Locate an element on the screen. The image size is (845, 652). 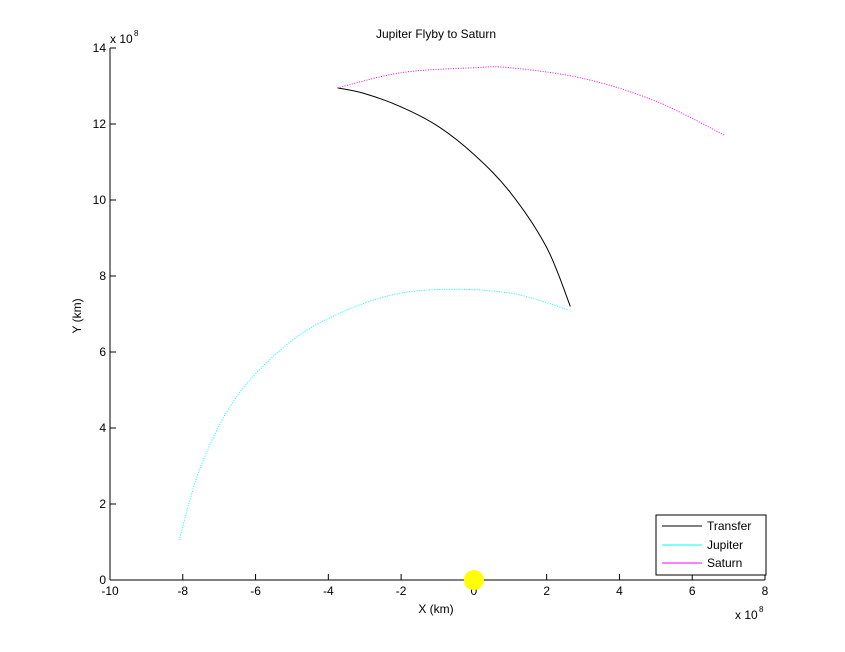
legend-item-jupiter: Jupiter is located at coordinates (702, 545).